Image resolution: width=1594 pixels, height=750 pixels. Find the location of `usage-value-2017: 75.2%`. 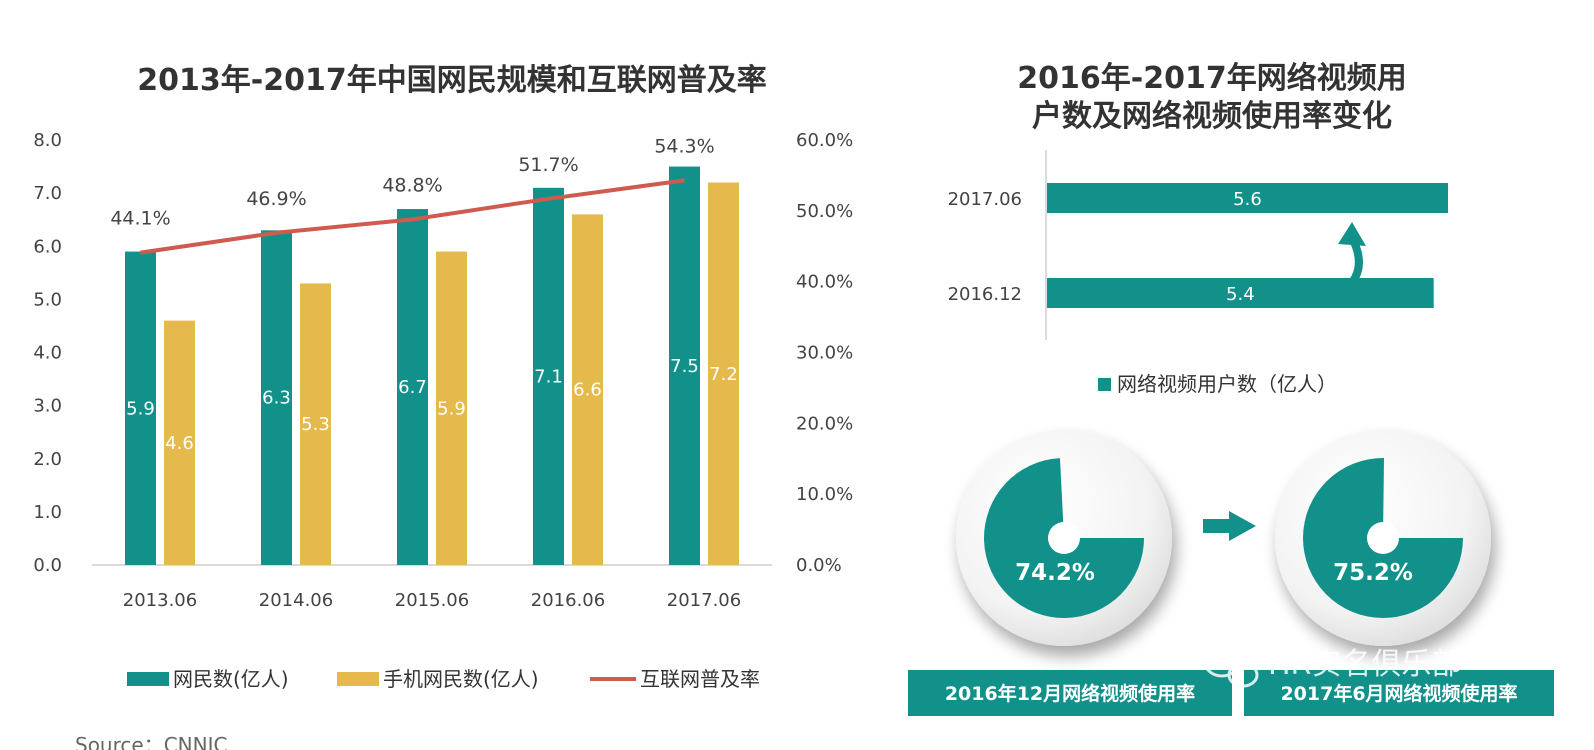

usage-value-2017: 75.2% is located at coordinates (1373, 573).